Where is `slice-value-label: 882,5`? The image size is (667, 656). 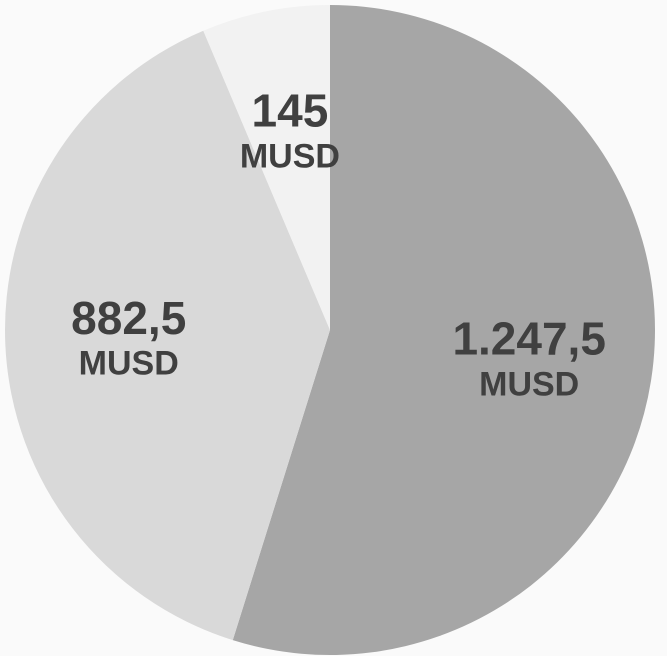 slice-value-label: 882,5 is located at coordinates (128, 318).